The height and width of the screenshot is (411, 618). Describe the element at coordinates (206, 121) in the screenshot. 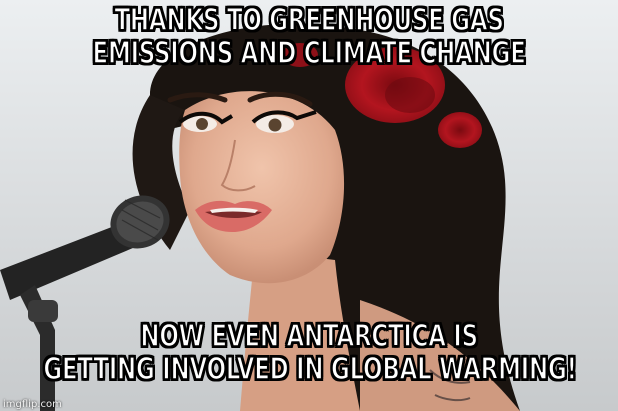

I see `eye-left` at that location.